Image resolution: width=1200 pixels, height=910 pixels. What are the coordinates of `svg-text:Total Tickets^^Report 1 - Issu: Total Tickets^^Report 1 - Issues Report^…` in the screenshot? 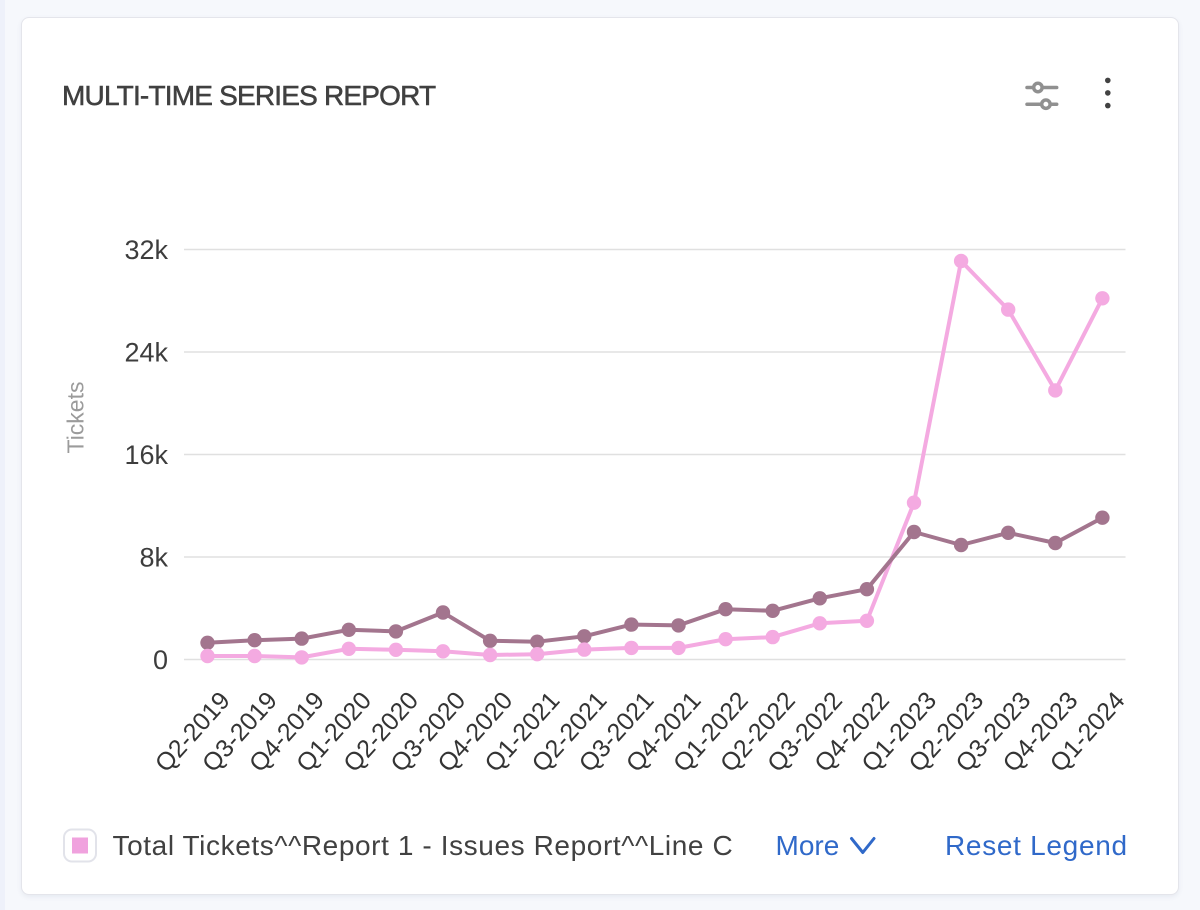 It's located at (423, 845).